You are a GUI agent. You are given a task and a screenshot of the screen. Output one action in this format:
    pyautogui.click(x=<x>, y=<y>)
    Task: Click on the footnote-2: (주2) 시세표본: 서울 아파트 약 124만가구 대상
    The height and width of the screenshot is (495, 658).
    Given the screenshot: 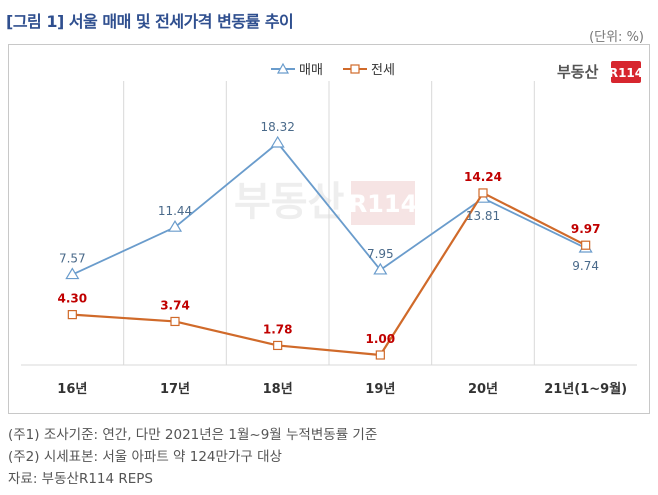 What is the action you would take?
    pyautogui.click(x=145, y=457)
    